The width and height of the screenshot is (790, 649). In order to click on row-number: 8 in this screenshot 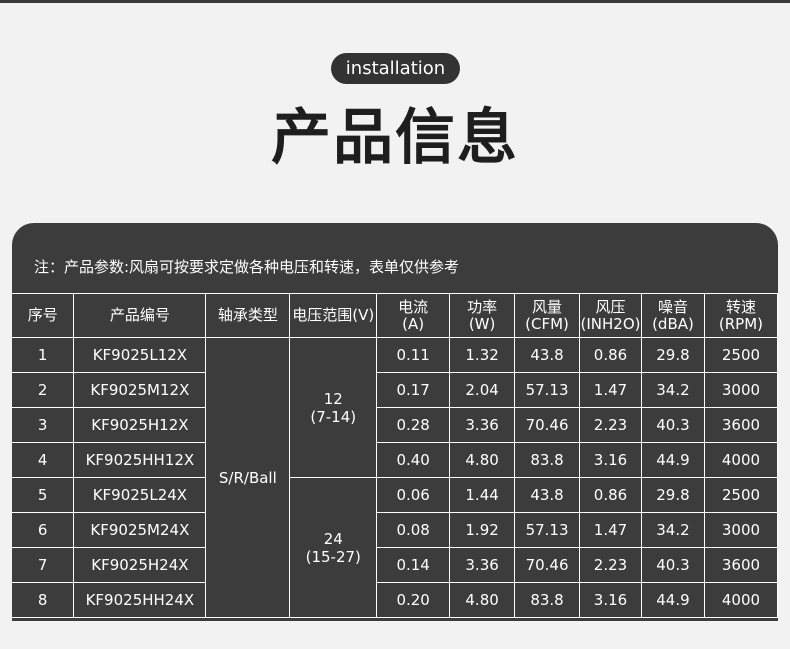, I will do `click(43, 600)`.